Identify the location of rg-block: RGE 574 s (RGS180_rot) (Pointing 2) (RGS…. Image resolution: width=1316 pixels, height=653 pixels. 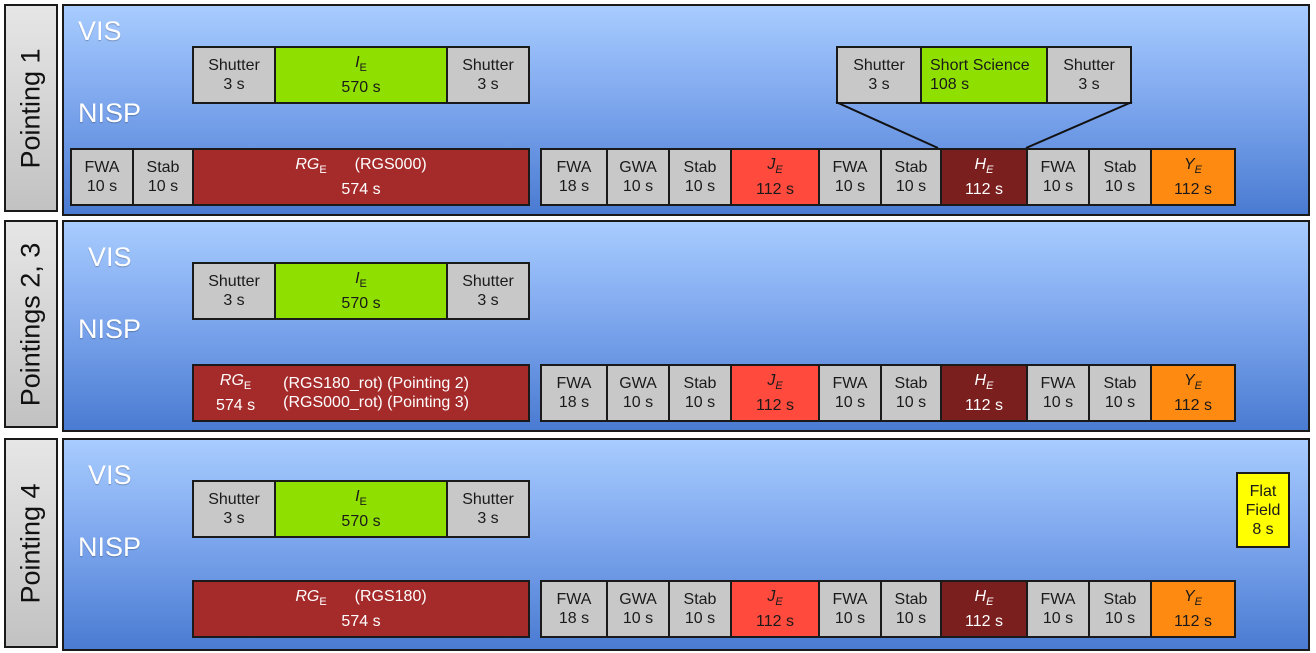
(361, 393).